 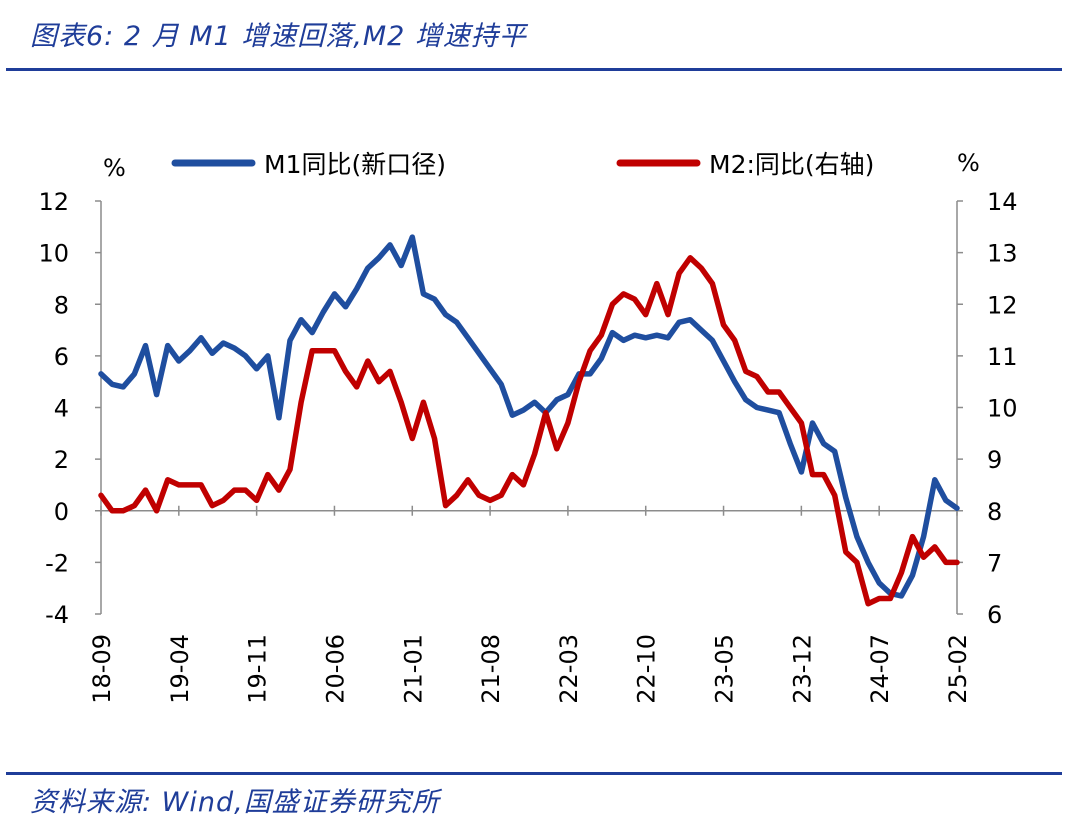 What do you see at coordinates (880, 669) in the screenshot?
I see `x-tick-label: 24-07` at bounding box center [880, 669].